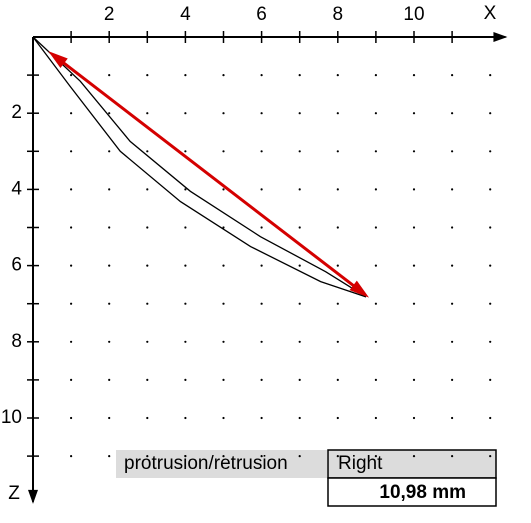 This screenshot has width=531, height=523. I want to click on label-background, so click(221, 464).